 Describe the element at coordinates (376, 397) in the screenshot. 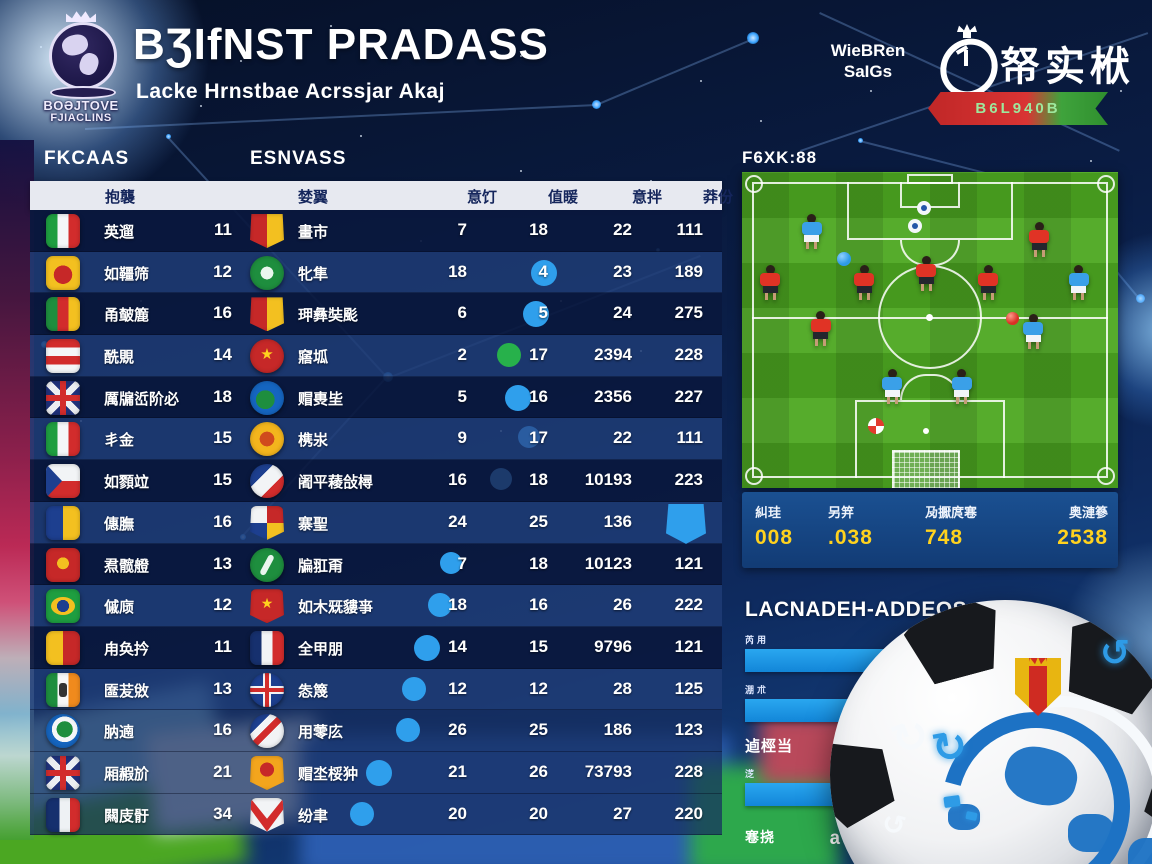

I see `table-row: 厲牖峾阶必 18 赗軣坒 5 16 2356 227` at that location.